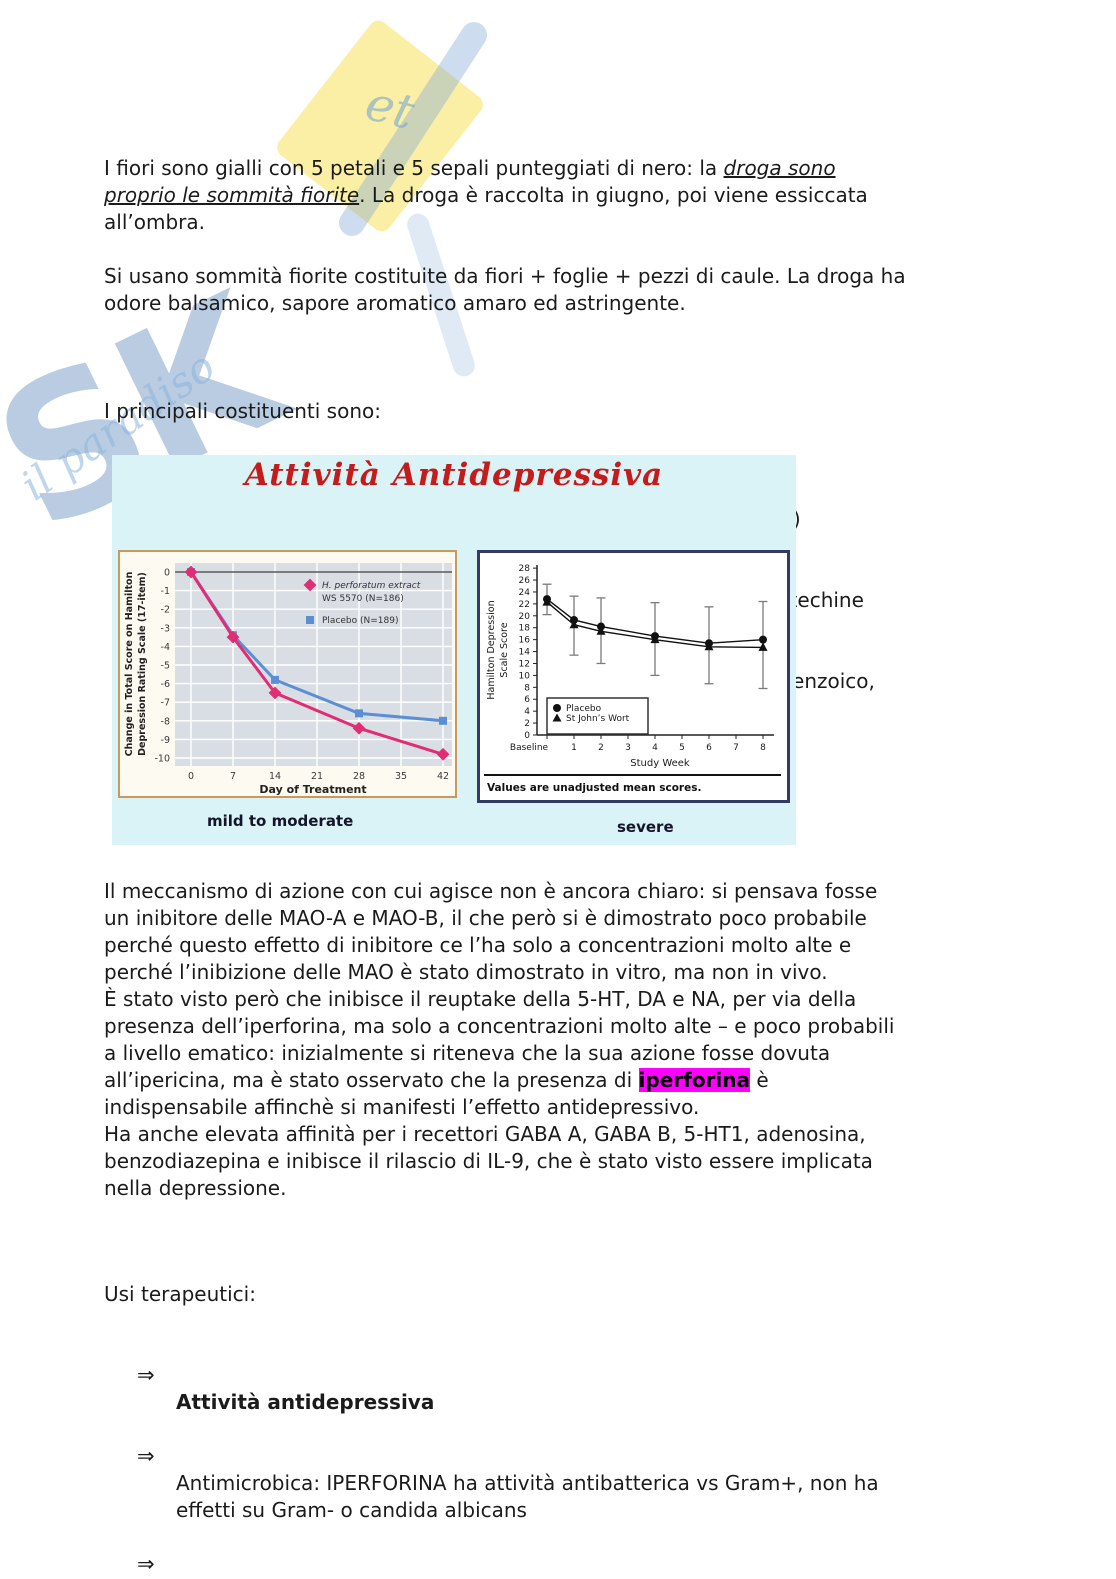  Describe the element at coordinates (584, 709) in the screenshot. I see `svg-text: Placebo` at that location.